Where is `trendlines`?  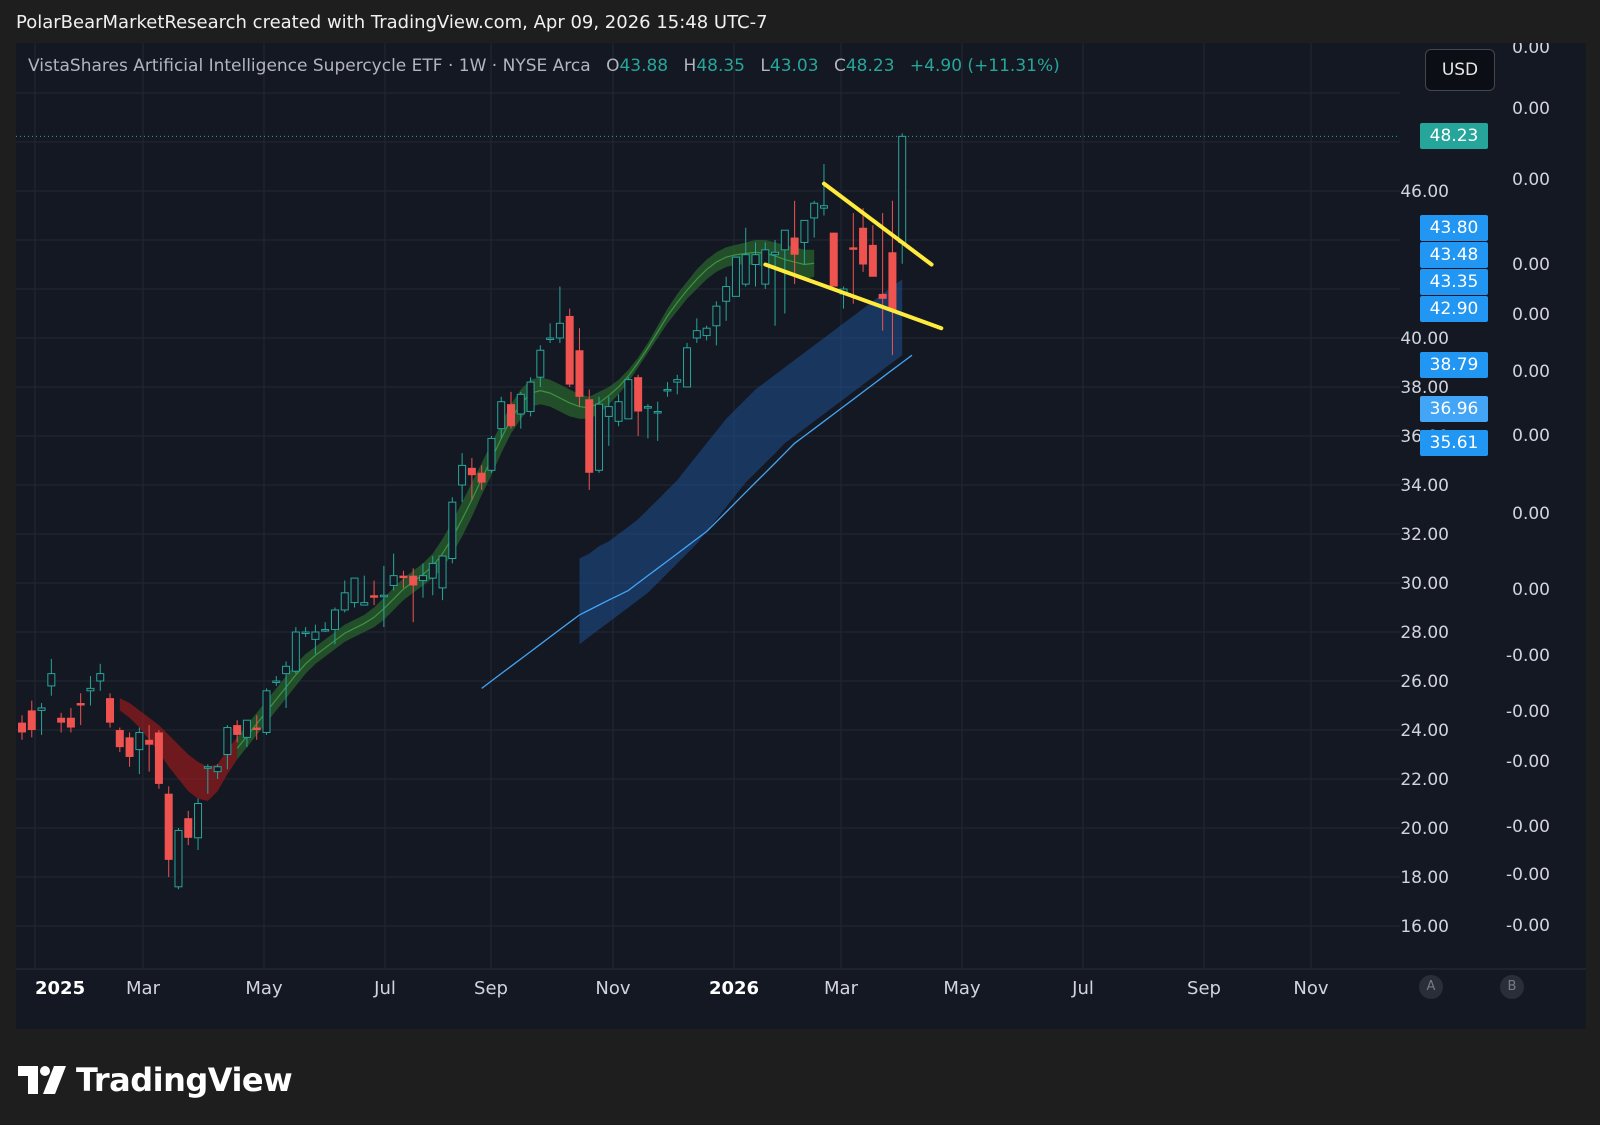
trendlines is located at coordinates (853, 256).